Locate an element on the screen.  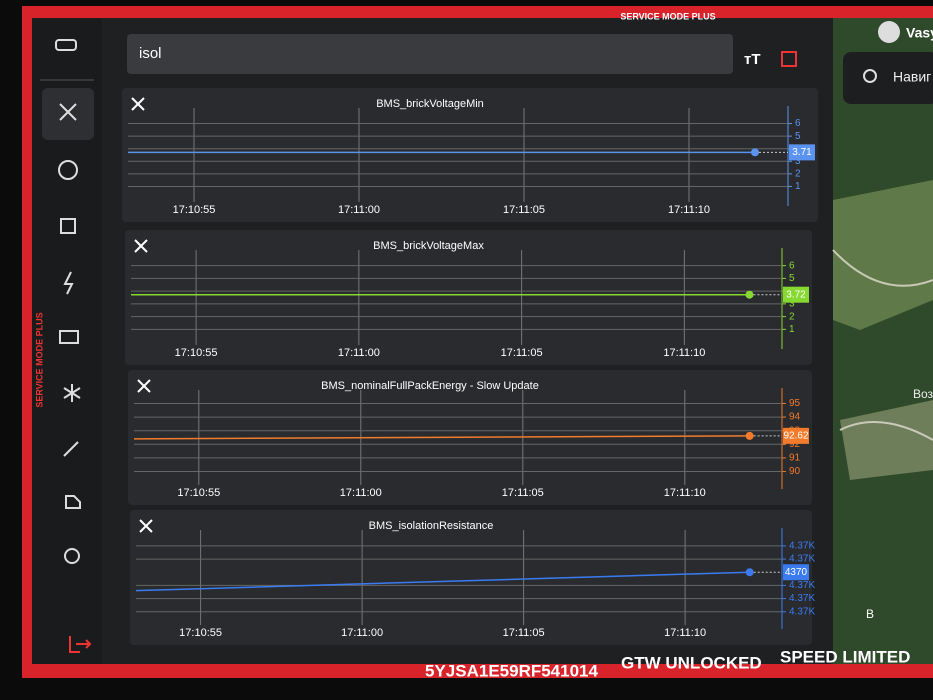
map-search: Навиг is located at coordinates (912, 77).